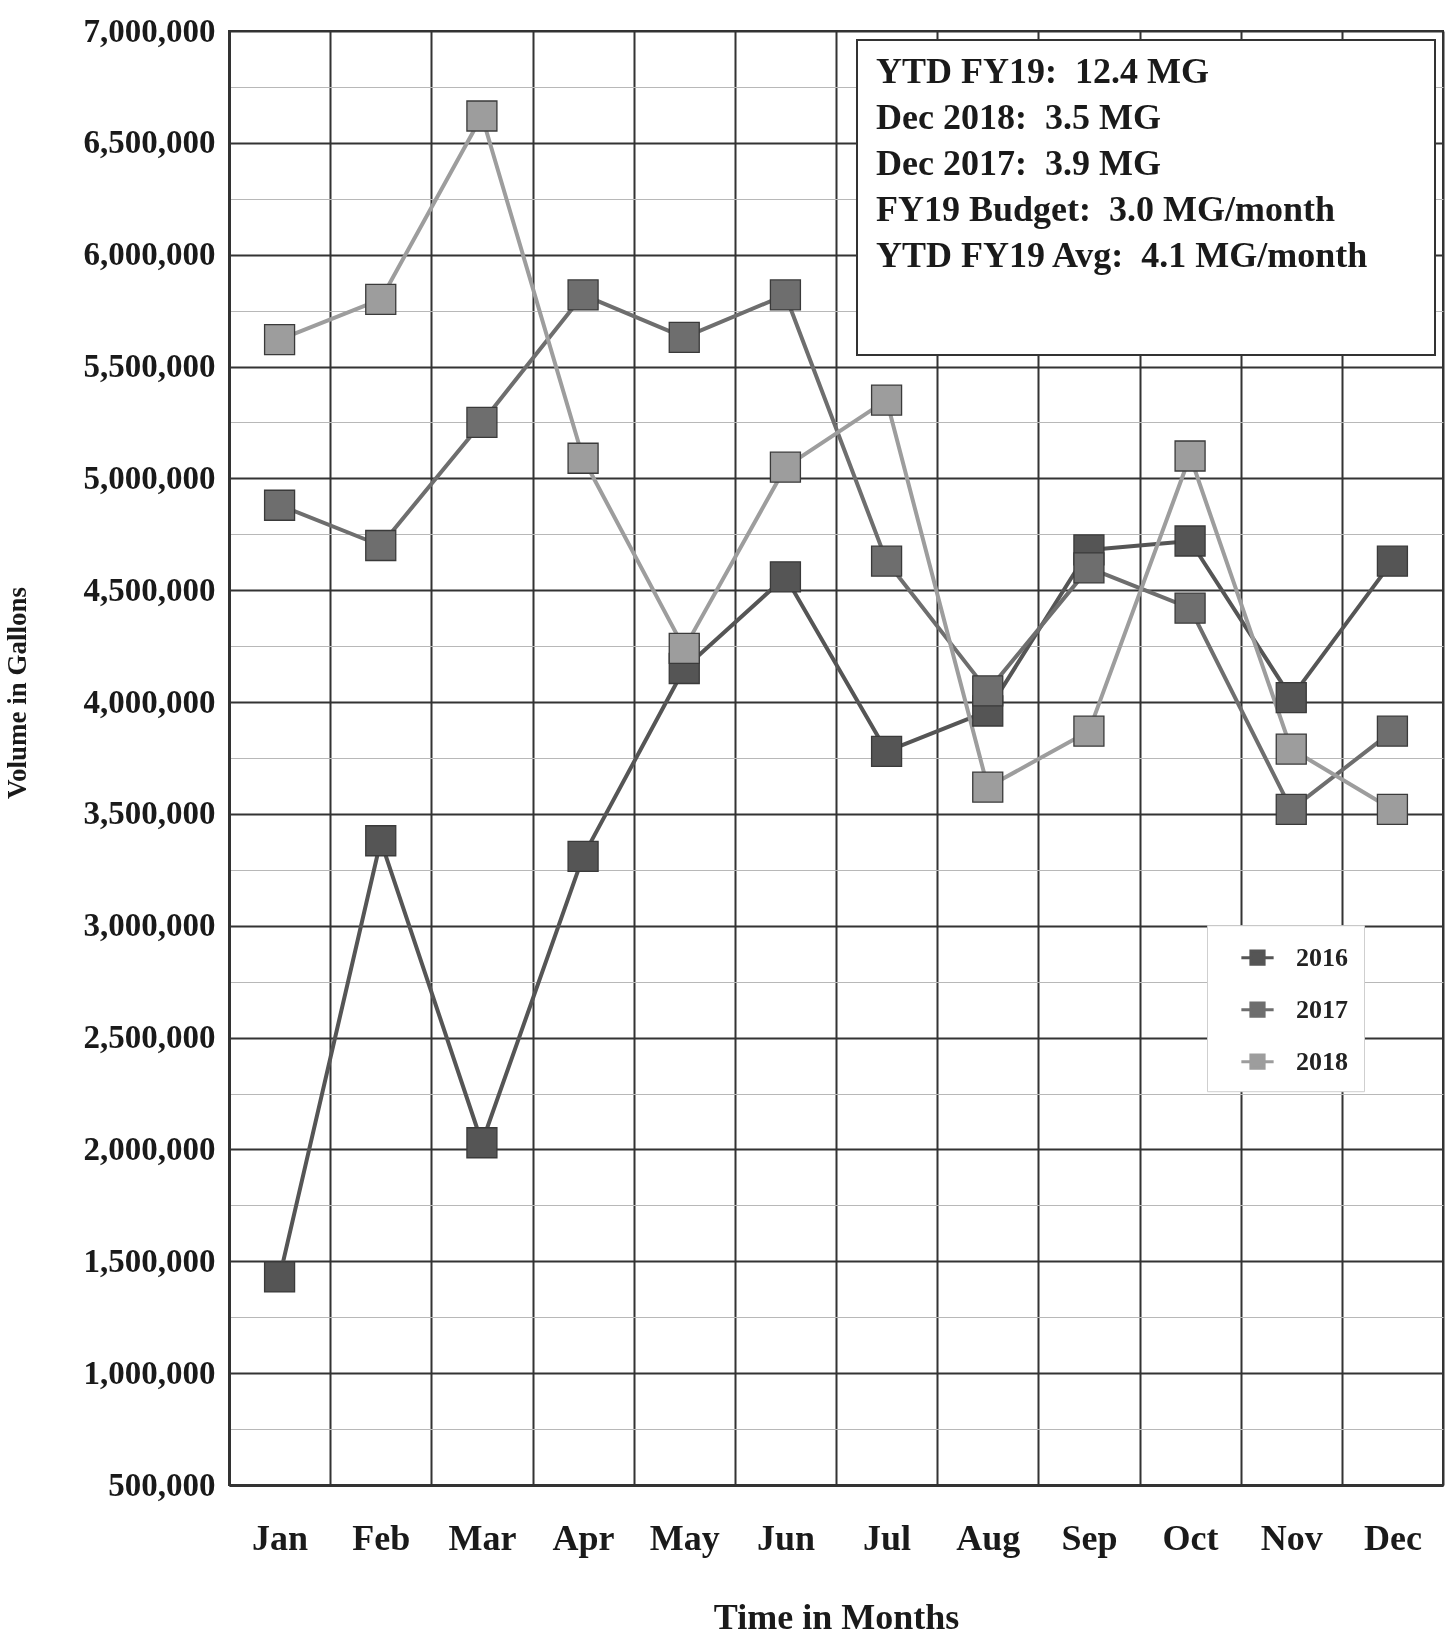 The width and height of the screenshot is (1447, 1645). Describe the element at coordinates (1105, 209) in the screenshot. I see `annotation: FY19 Budget: 3.0 MG/month` at that location.